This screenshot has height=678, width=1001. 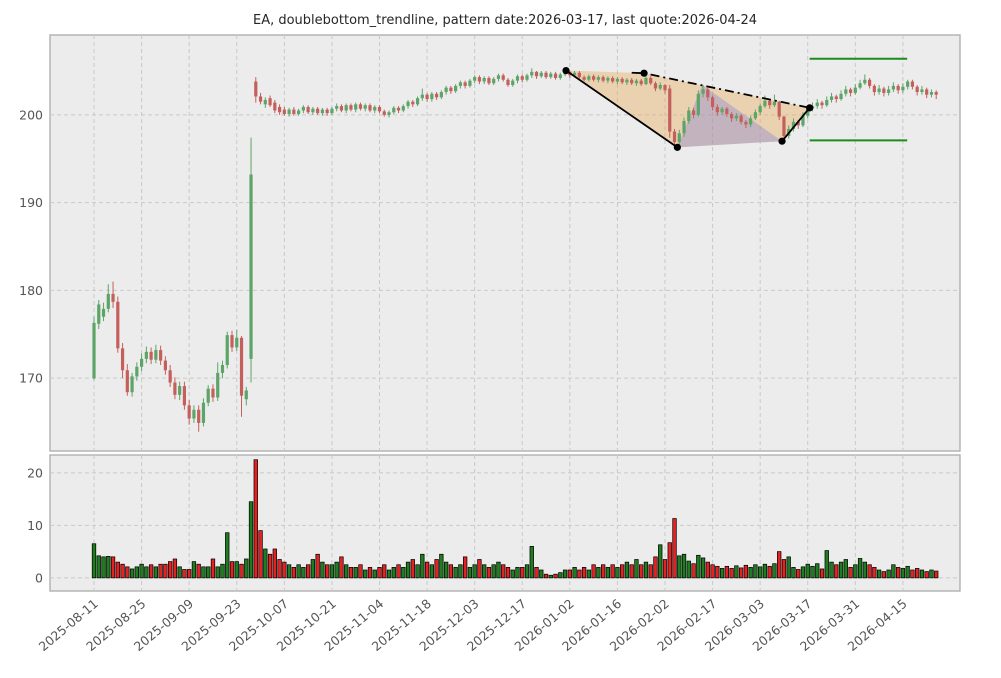 I want to click on volume-panel-content, so click(x=515, y=519).